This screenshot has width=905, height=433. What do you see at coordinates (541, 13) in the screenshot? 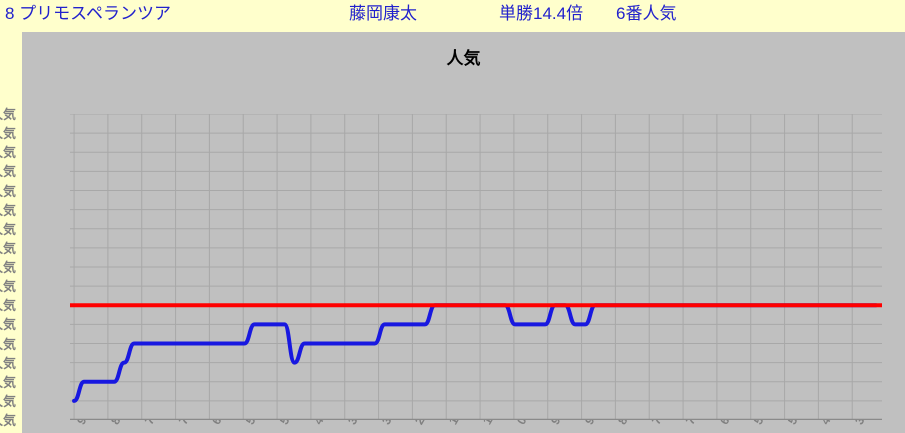
I see `win-odds: 単勝14.4倍` at bounding box center [541, 13].